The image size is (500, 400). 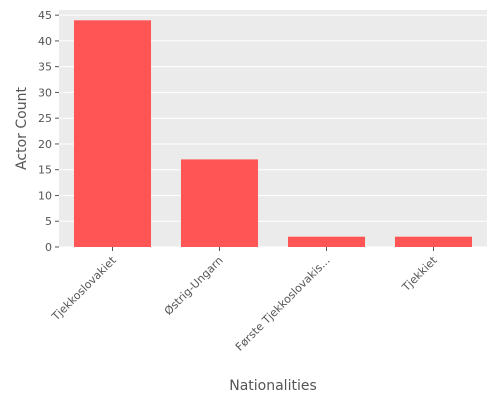 What do you see at coordinates (45, 118) in the screenshot?
I see `y-tick-label-5: 25` at bounding box center [45, 118].